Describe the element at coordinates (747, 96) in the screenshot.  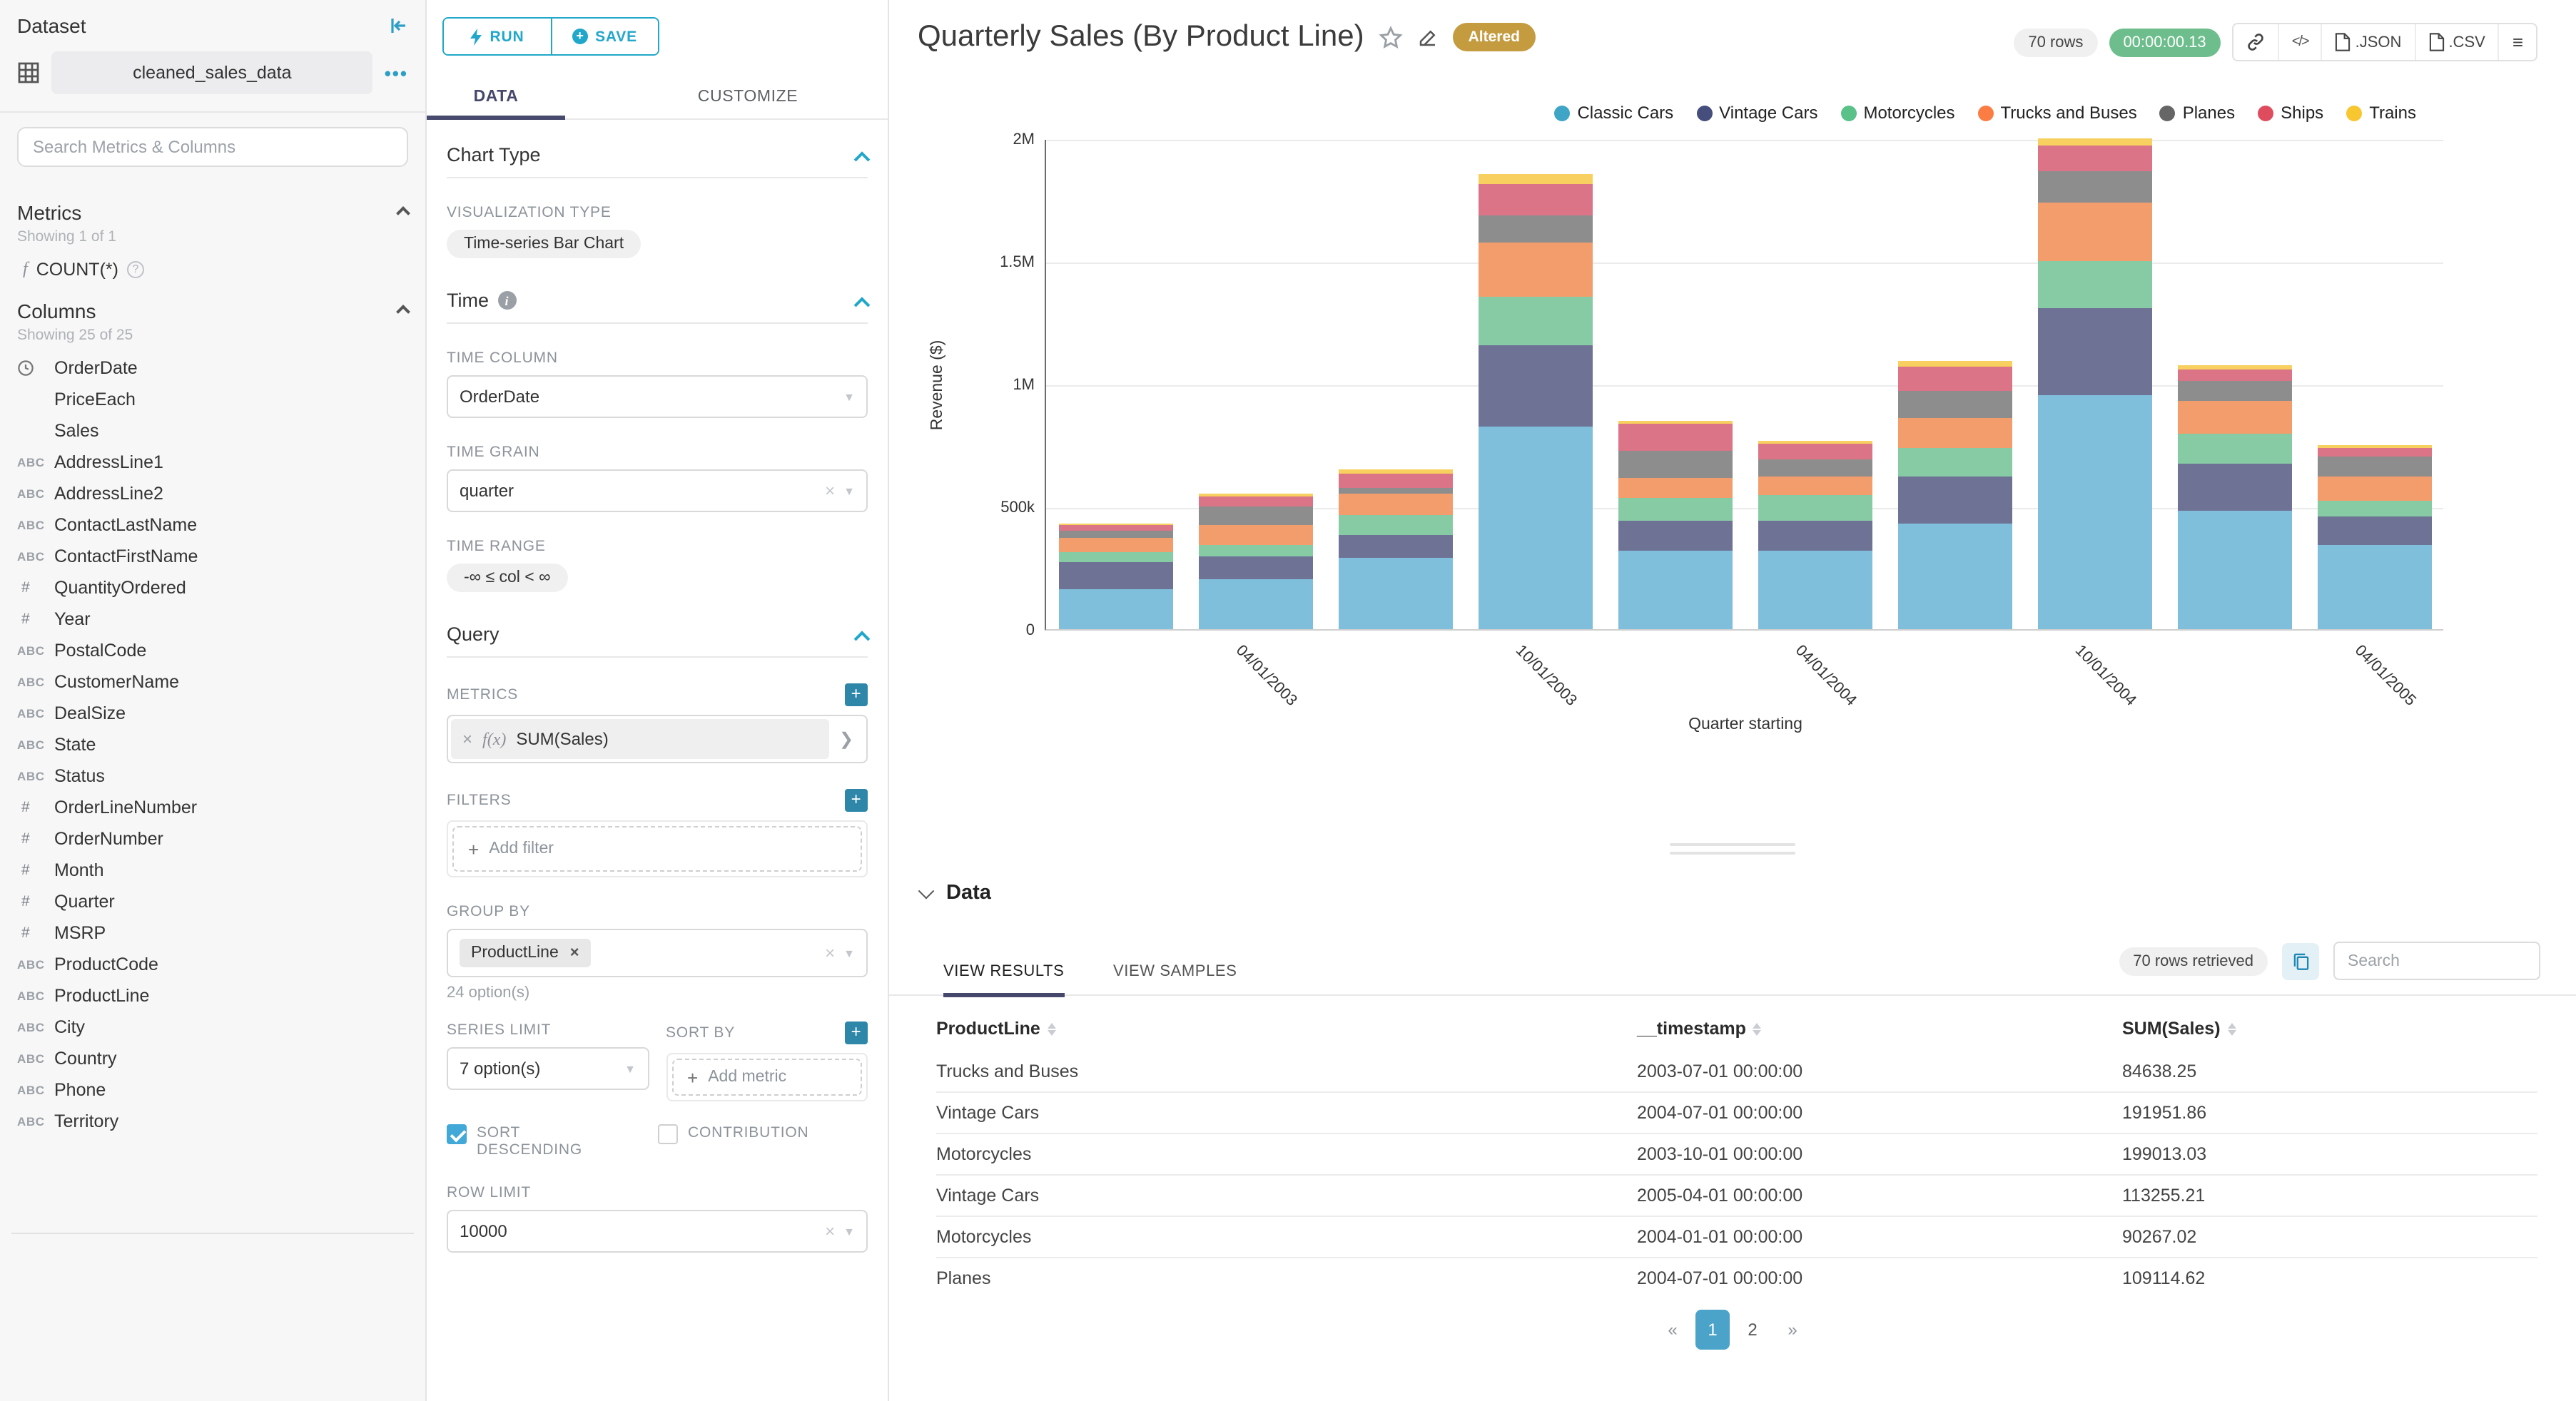
I see `tab-customize: CUSTOMIZE` at that location.